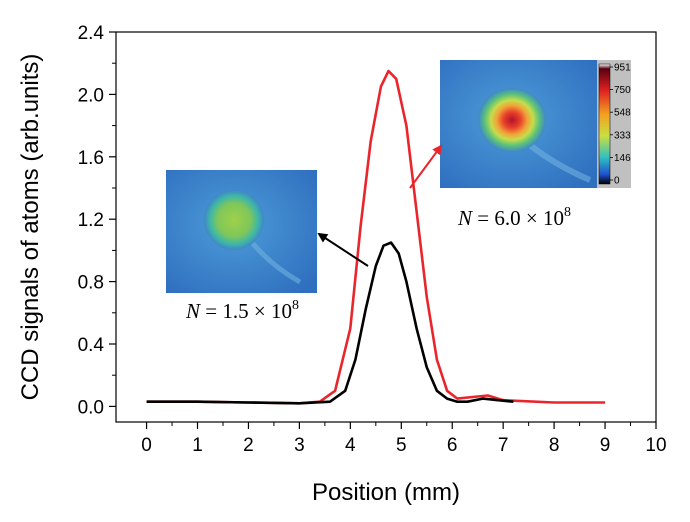  I want to click on x-tick-label: 8, so click(554, 445).